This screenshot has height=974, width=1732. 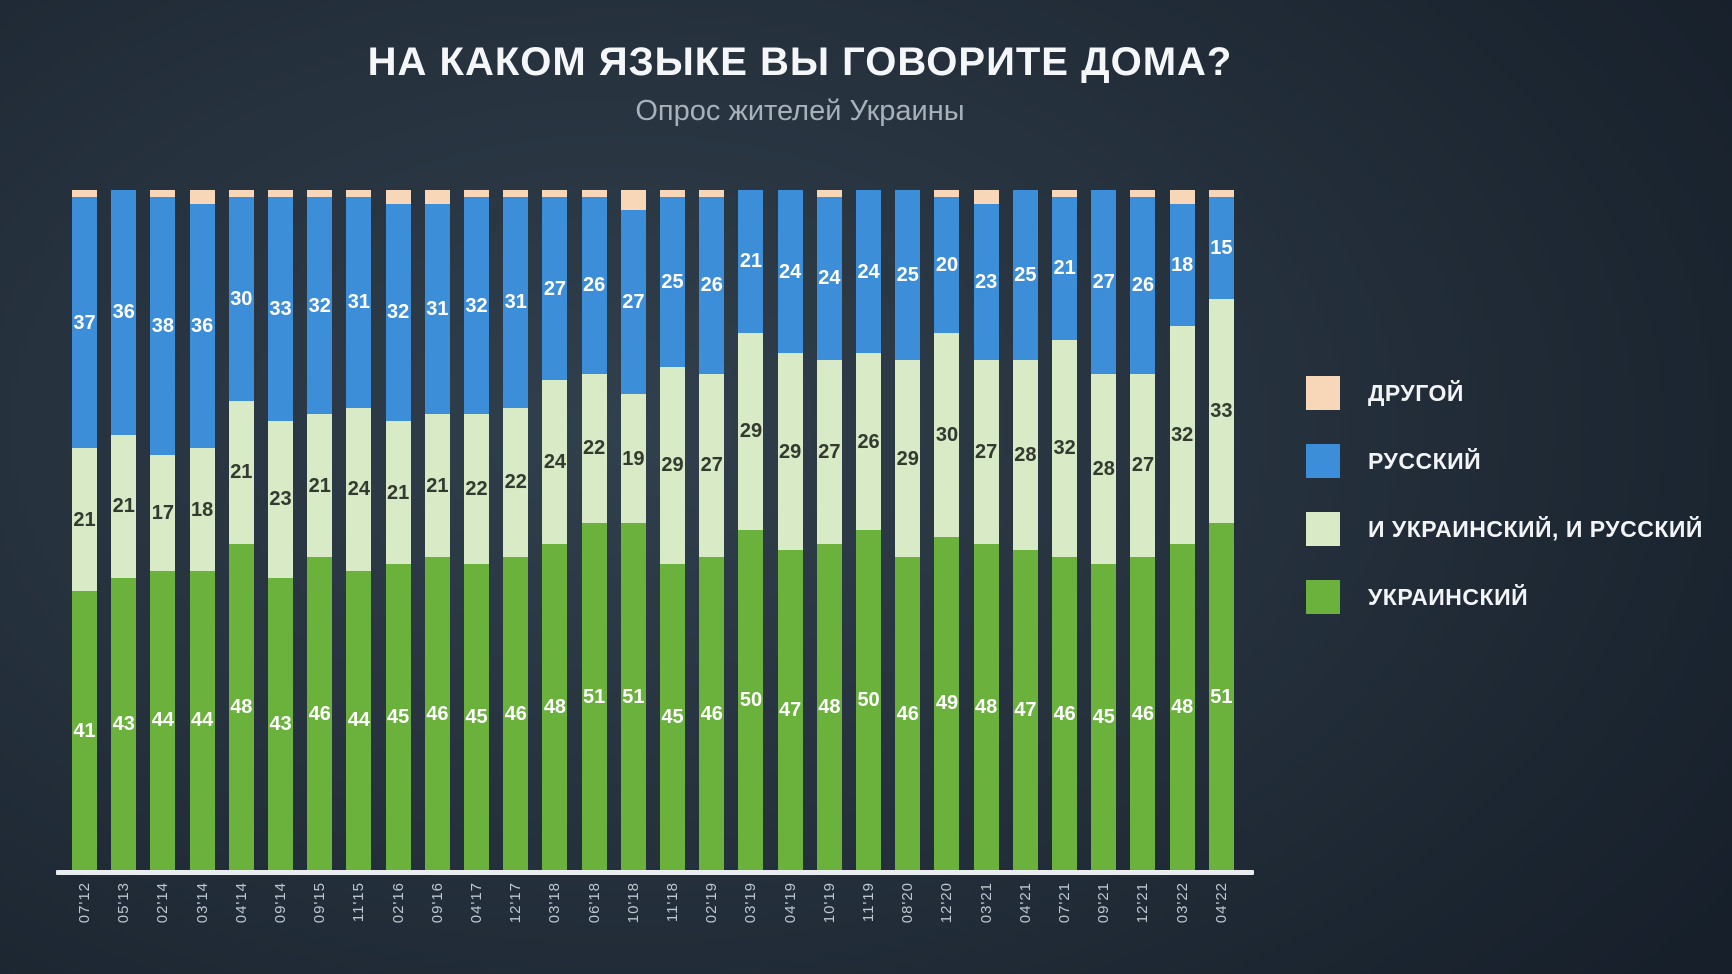 I want to click on bar-segment-и-украинский-и-русский: 27, so click(x=1143, y=465).